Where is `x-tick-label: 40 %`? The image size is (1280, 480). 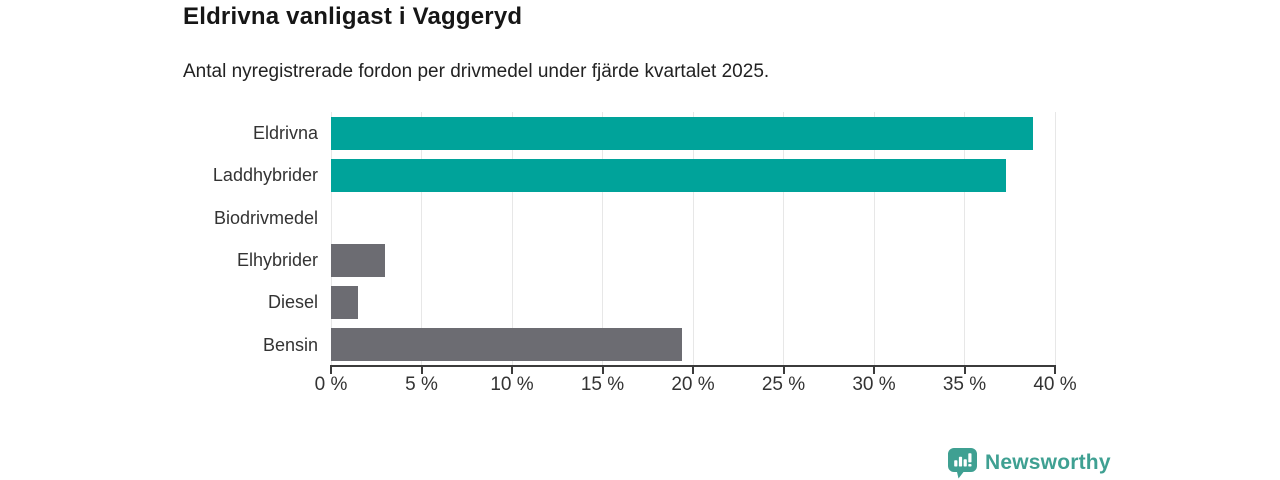
x-tick-label: 40 % is located at coordinates (1055, 384).